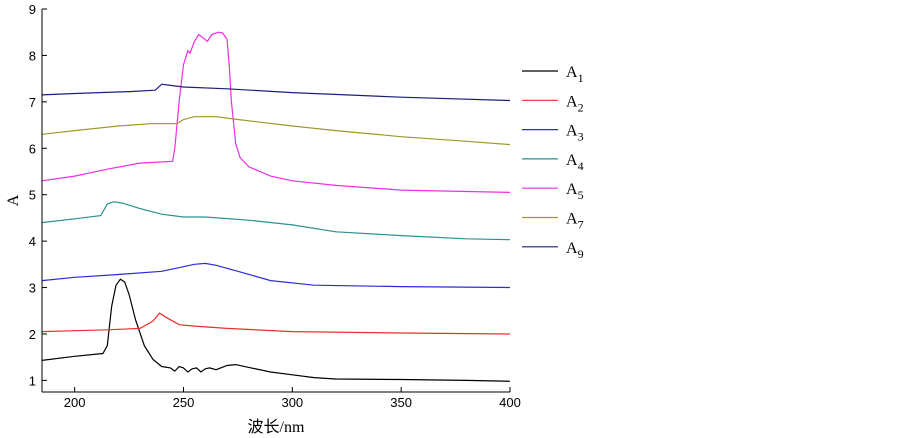 This screenshot has height=438, width=903. Describe the element at coordinates (32, 334) in the screenshot. I see `y-tick-label: 2` at that location.